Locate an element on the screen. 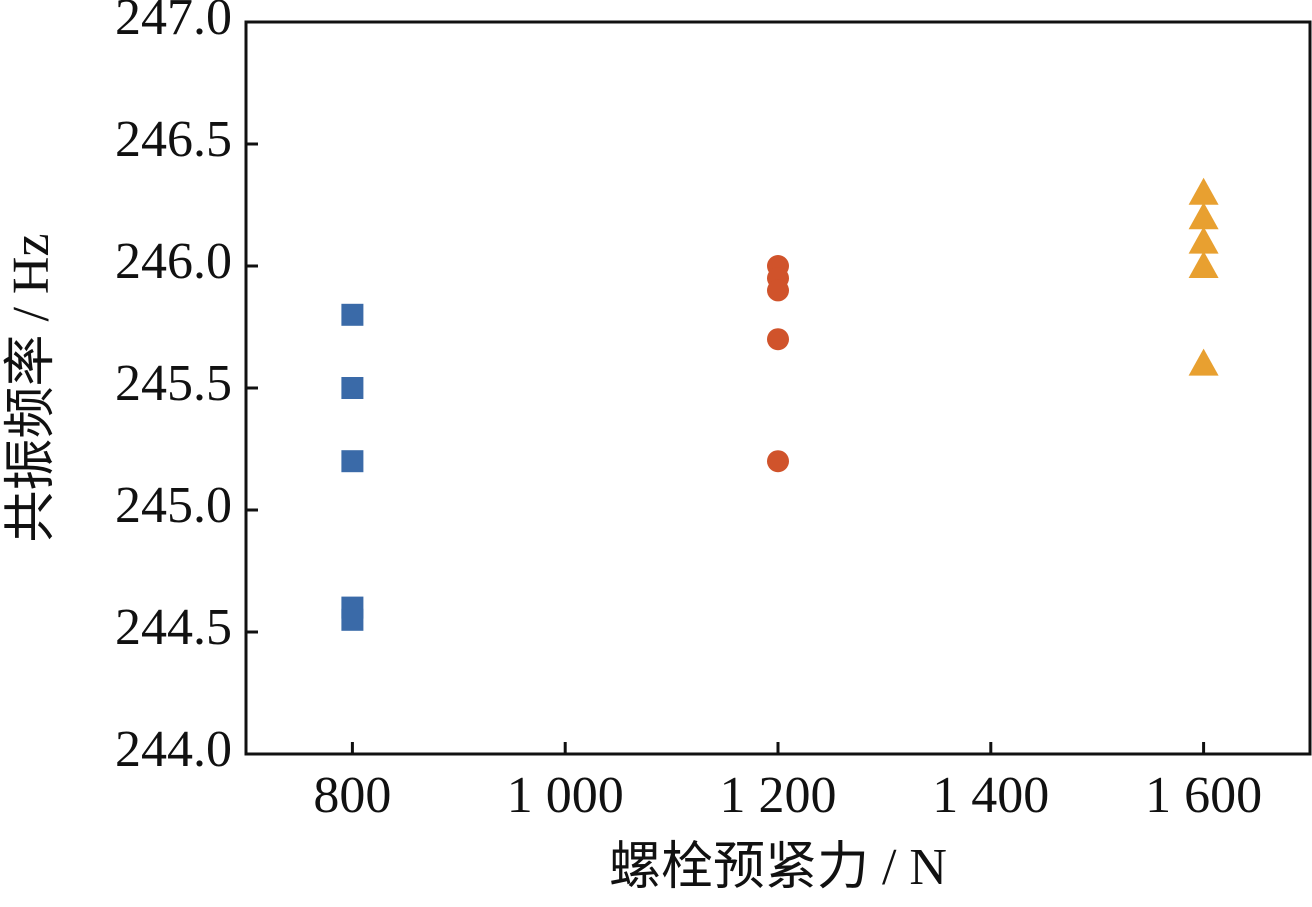 This screenshot has width=1312, height=907. x-tick-label: 1 600 is located at coordinates (1203, 795).